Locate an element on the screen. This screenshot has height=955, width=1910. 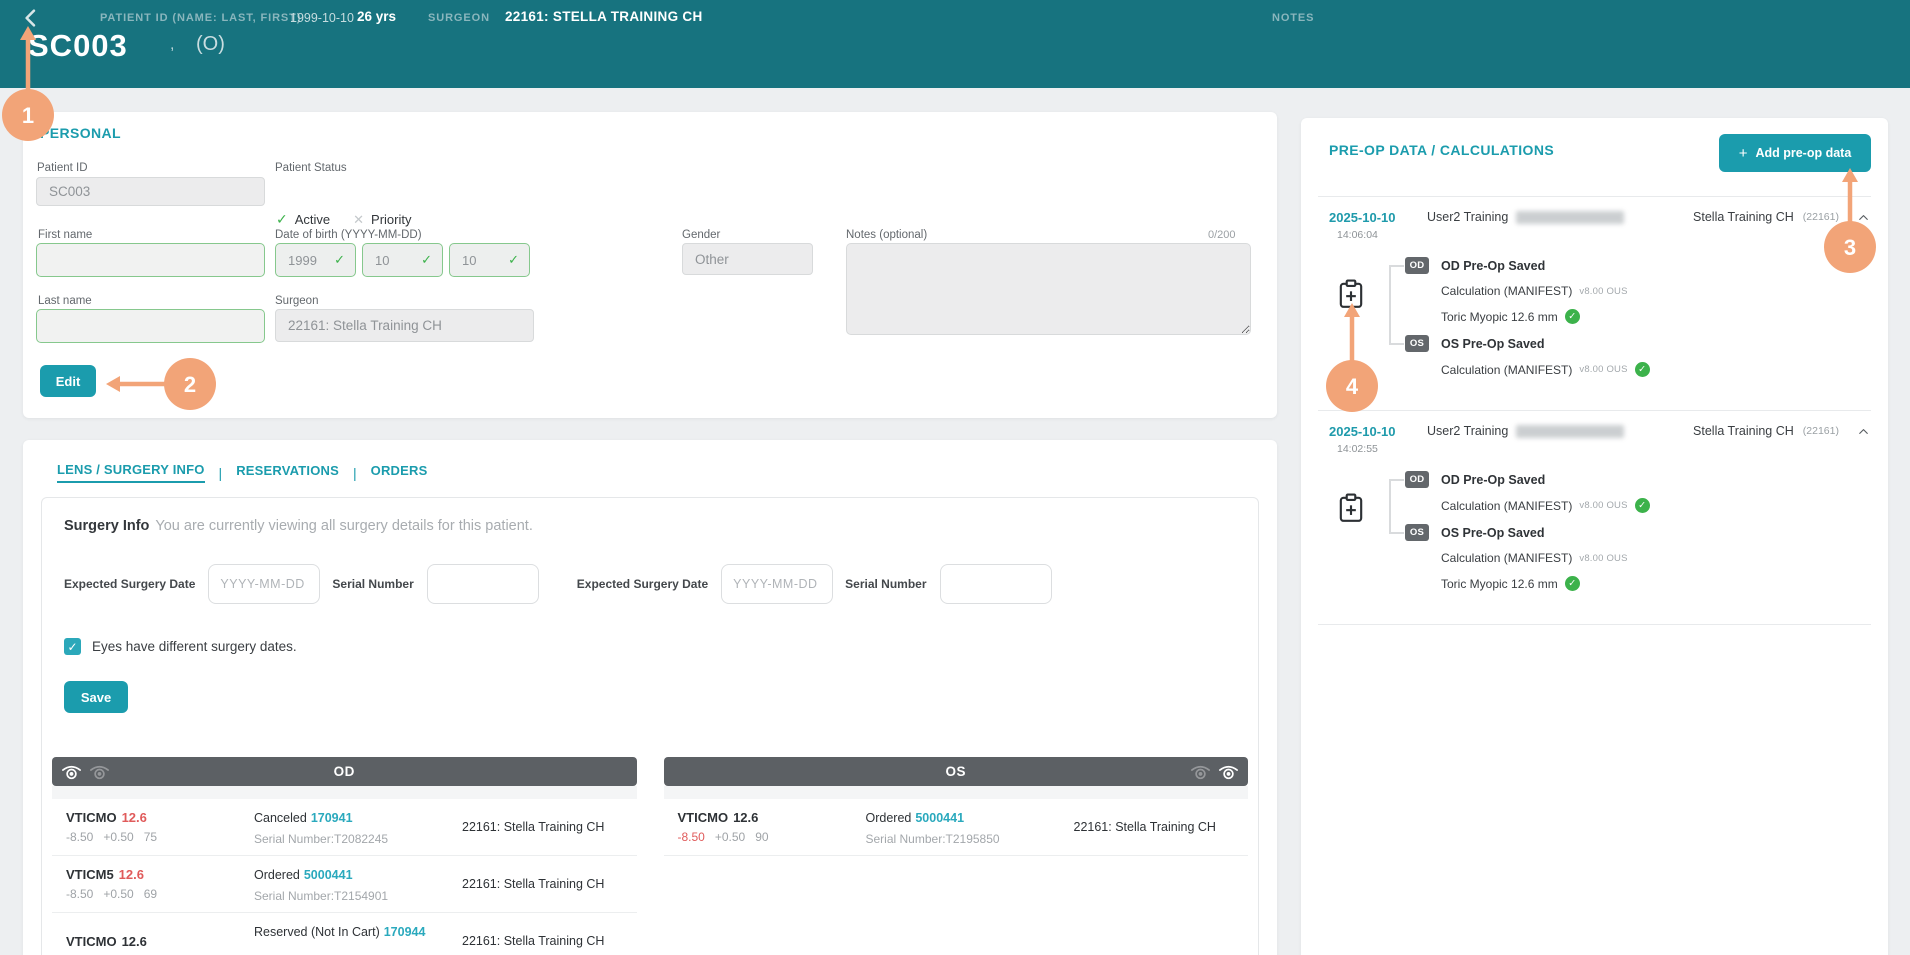
serial-number-input-os is located at coordinates (995, 584).